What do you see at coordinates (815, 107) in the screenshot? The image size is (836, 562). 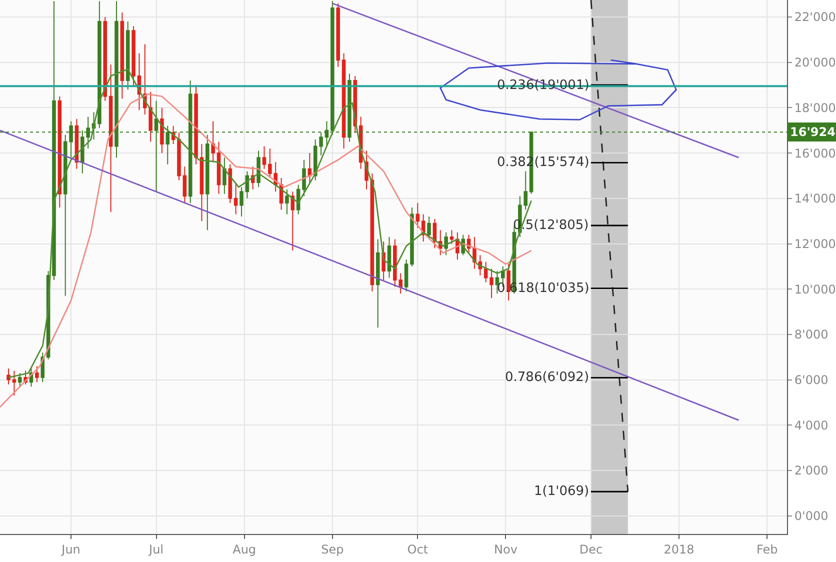 I see `y-tick-label: 18'000` at bounding box center [815, 107].